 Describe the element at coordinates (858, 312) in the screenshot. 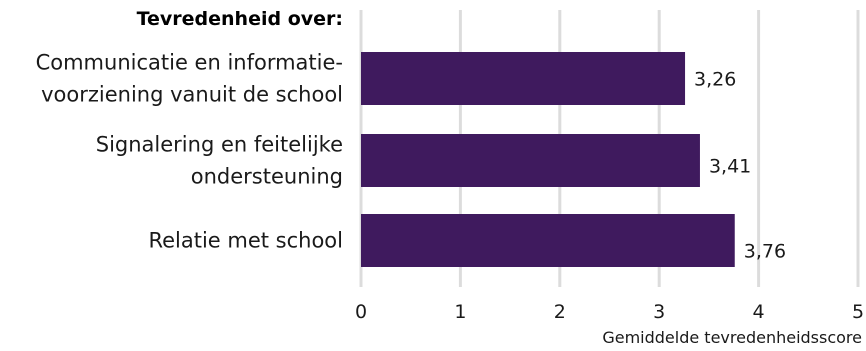

I see `x-tick-label: 5` at that location.